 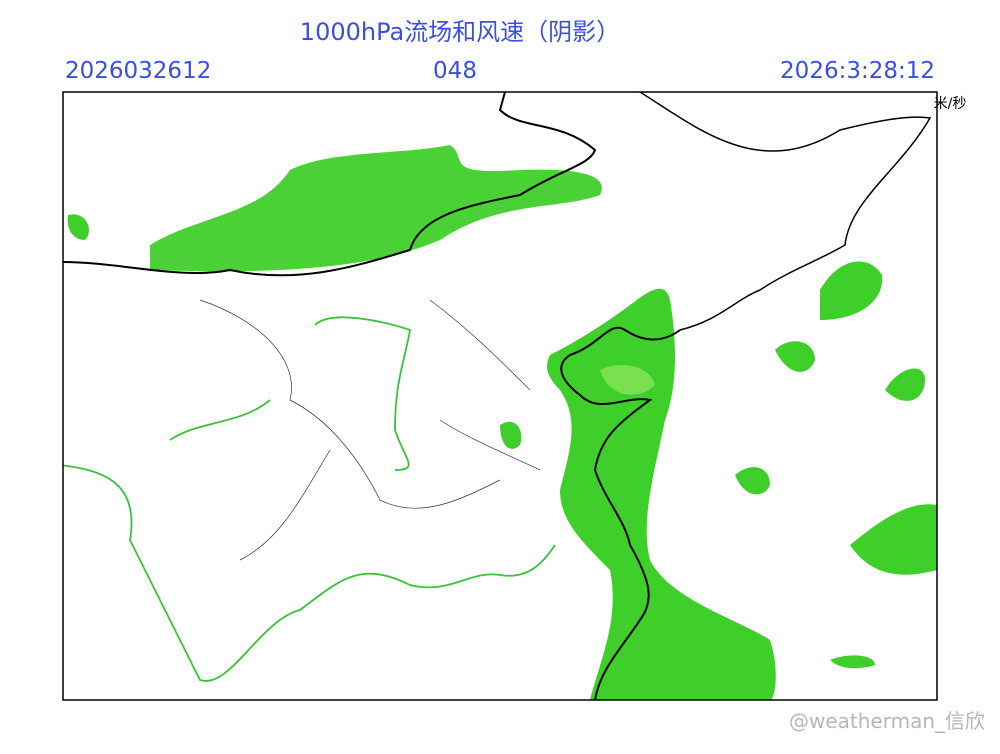 I want to click on lead-hours: 048, so click(x=455, y=71).